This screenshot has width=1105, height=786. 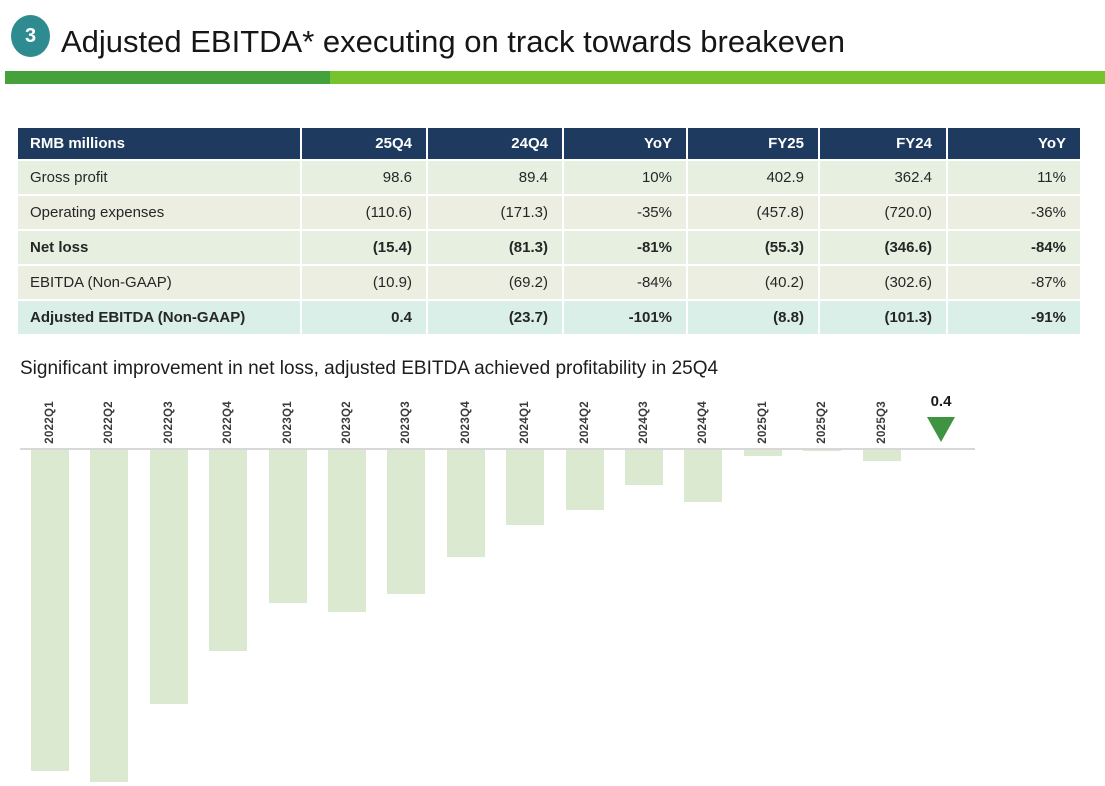 I want to click on bar-2023Q3, so click(x=406, y=522).